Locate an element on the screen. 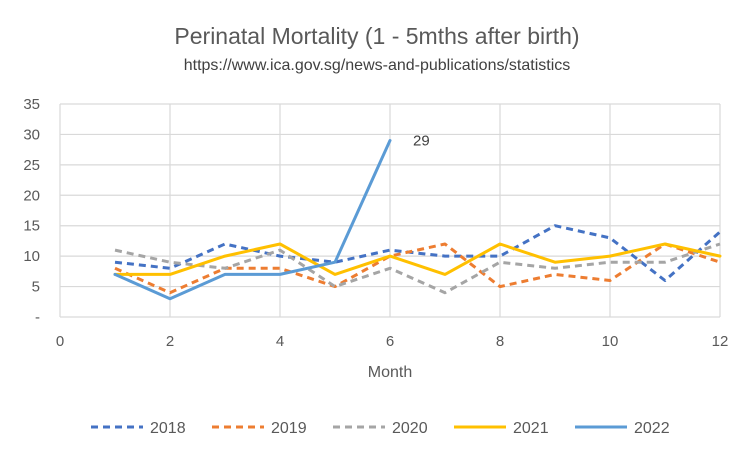 This screenshot has height=458, width=755. series-line-2019 is located at coordinates (417, 268).